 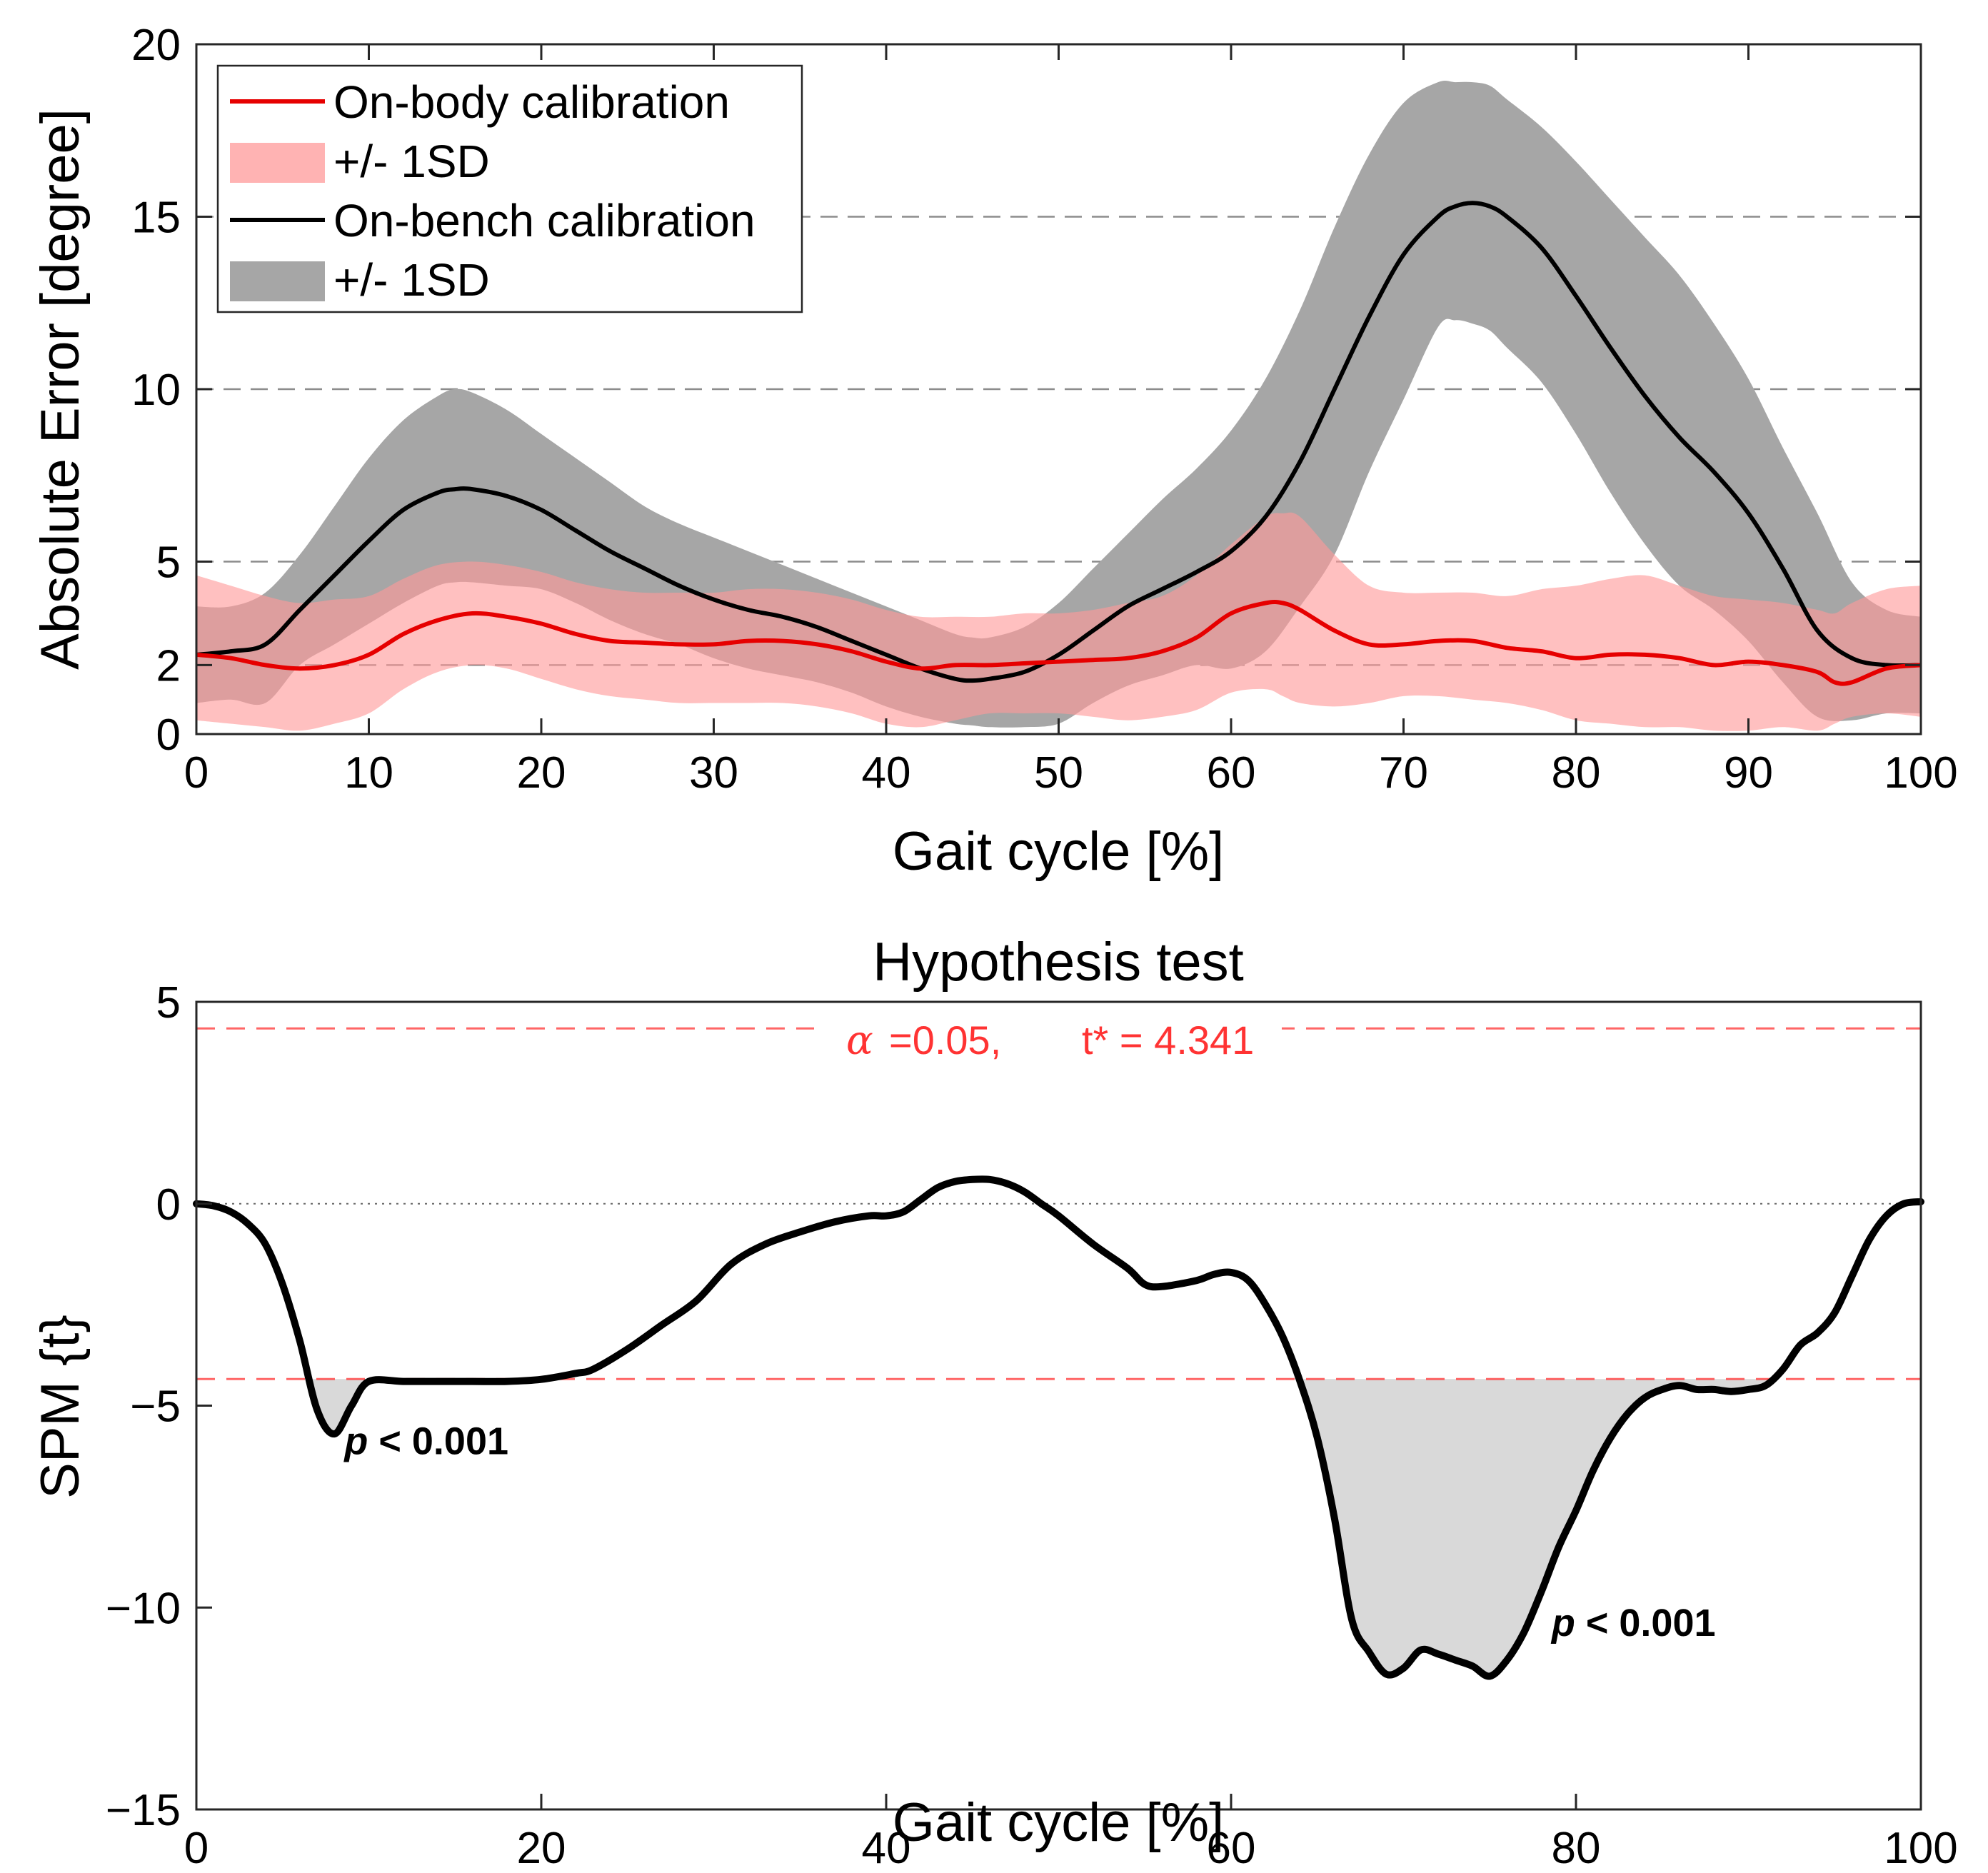 What do you see at coordinates (196, 1849) in the screenshot?
I see `bottom-x-tick-label: 0` at bounding box center [196, 1849].